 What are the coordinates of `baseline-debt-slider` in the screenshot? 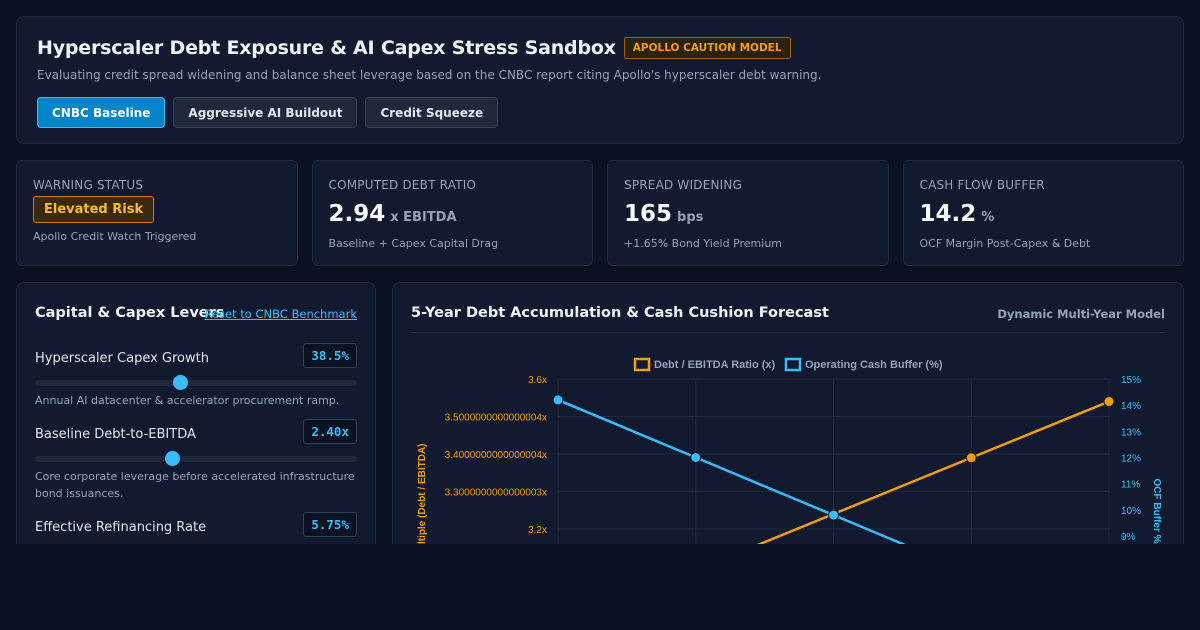 It's located at (196, 458).